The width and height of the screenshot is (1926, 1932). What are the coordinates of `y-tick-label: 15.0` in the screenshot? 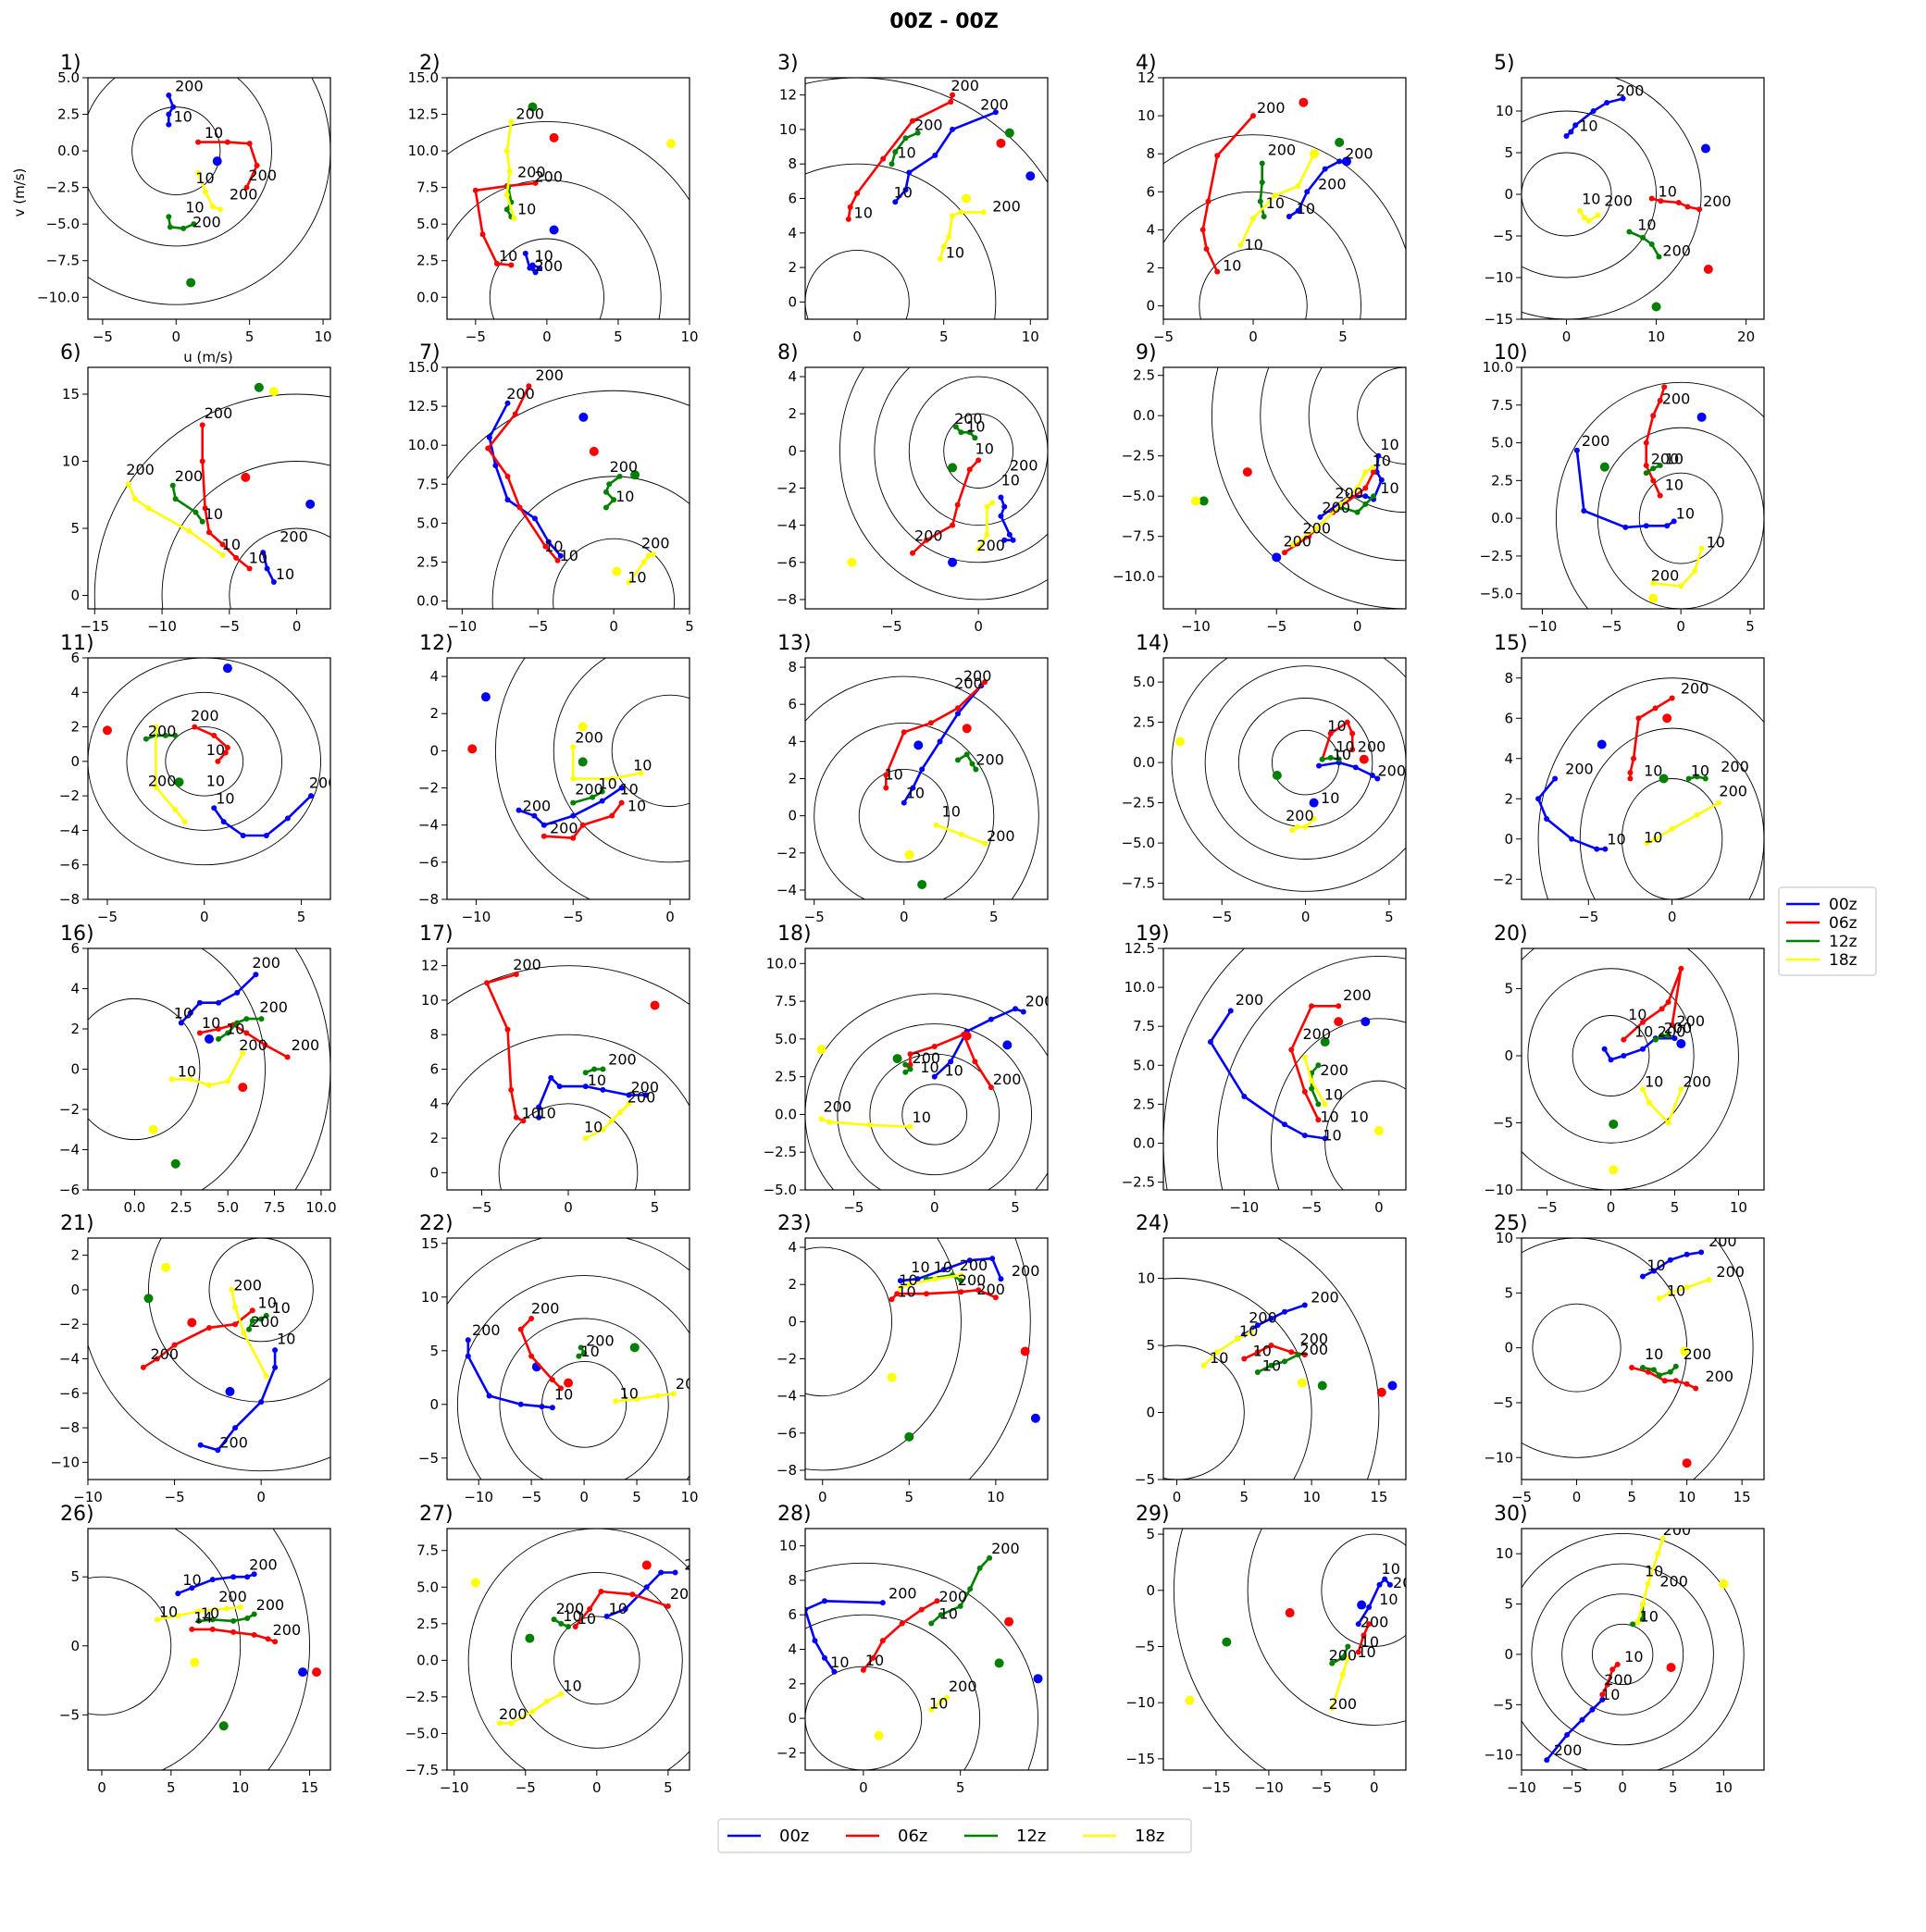 It's located at (423, 78).